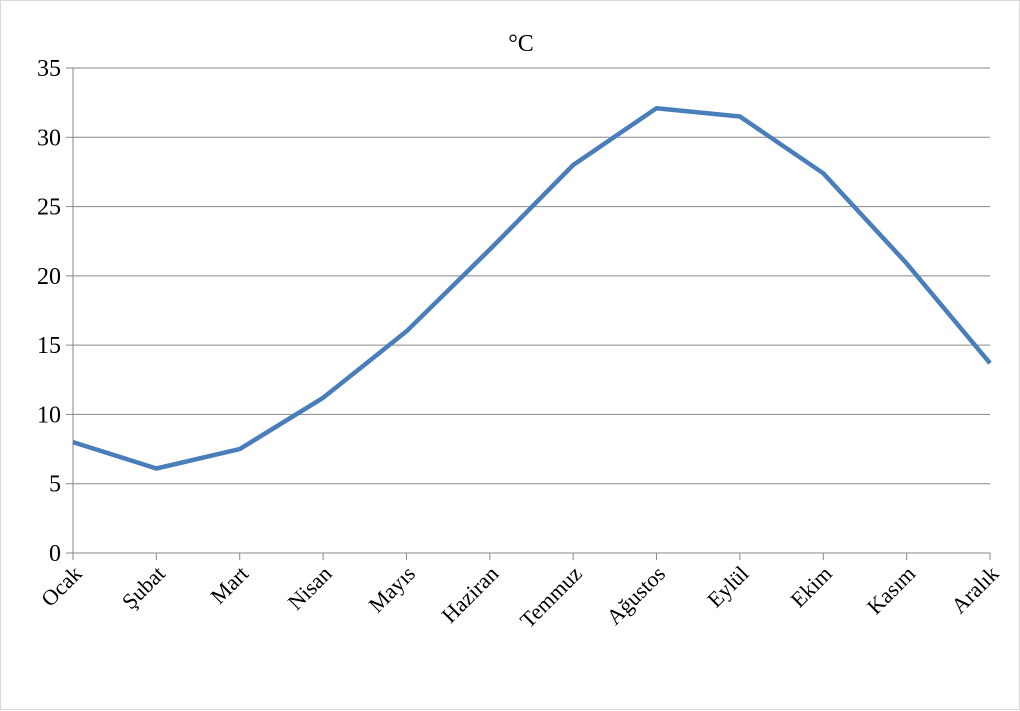 This screenshot has height=711, width=1020. What do you see at coordinates (49, 138) in the screenshot?
I see `y-tick-label: 30` at bounding box center [49, 138].